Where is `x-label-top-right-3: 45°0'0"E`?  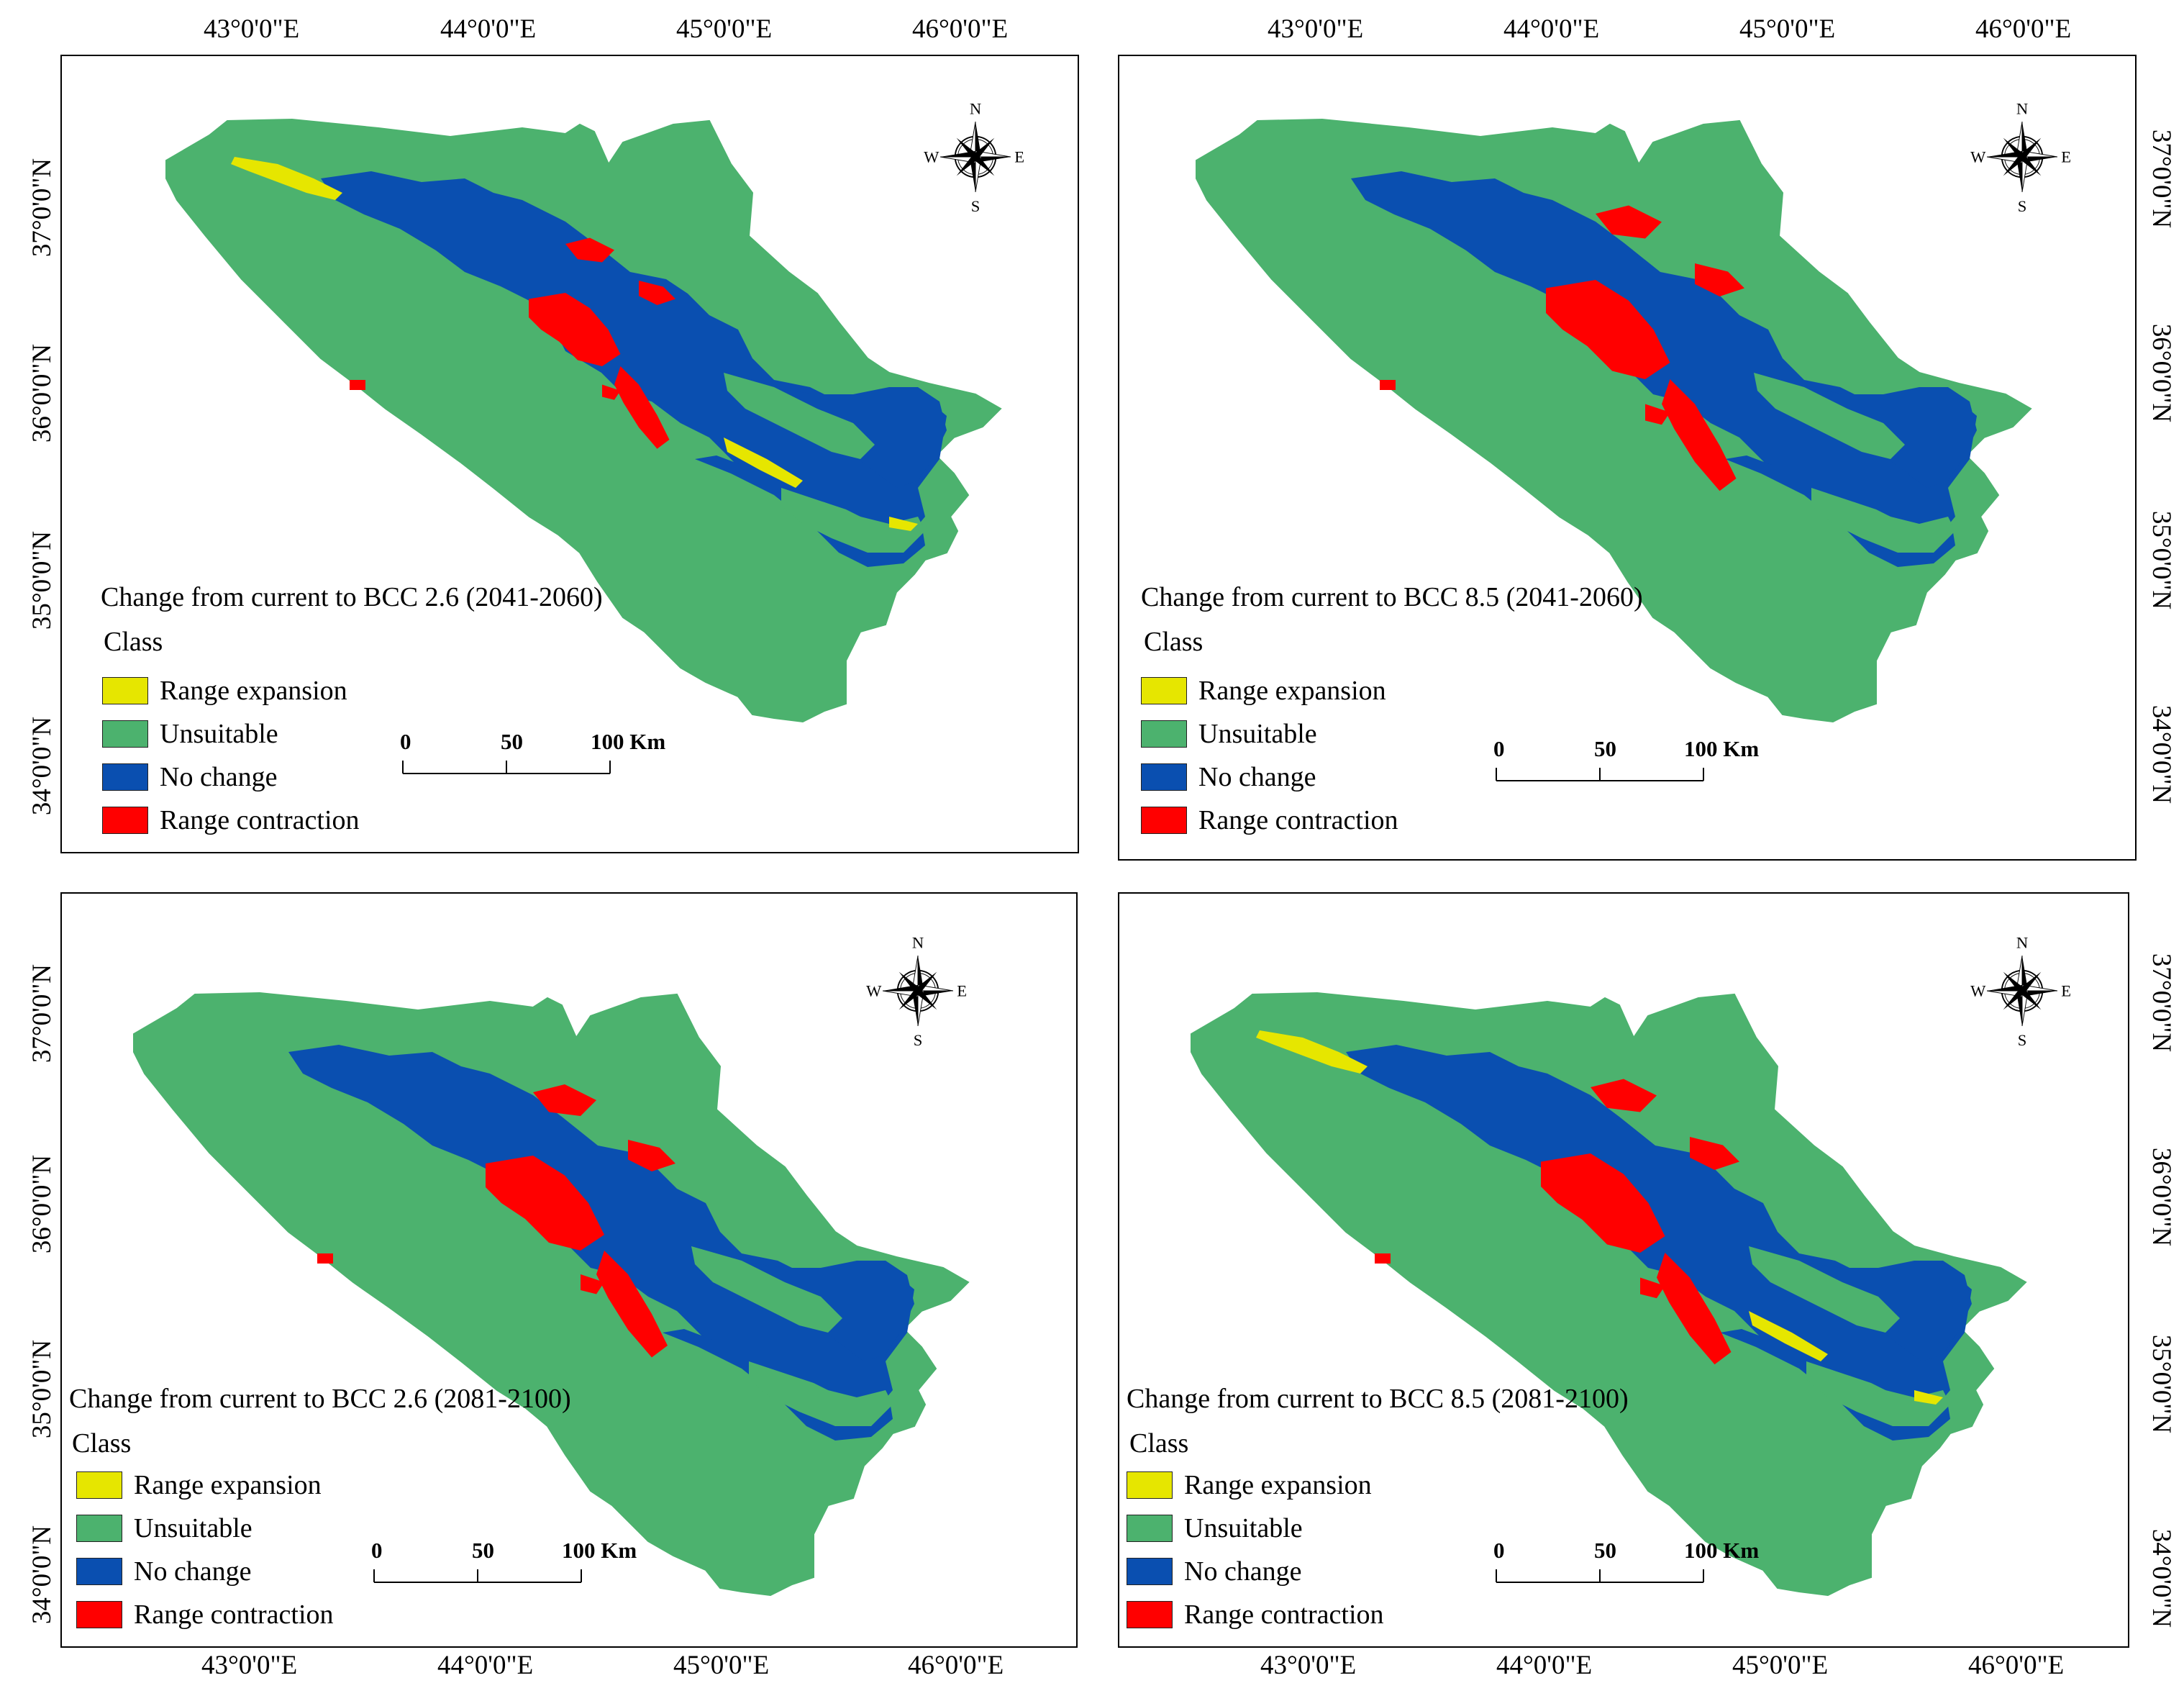
x-label-top-right-3: 45°0'0"E is located at coordinates (1787, 29).